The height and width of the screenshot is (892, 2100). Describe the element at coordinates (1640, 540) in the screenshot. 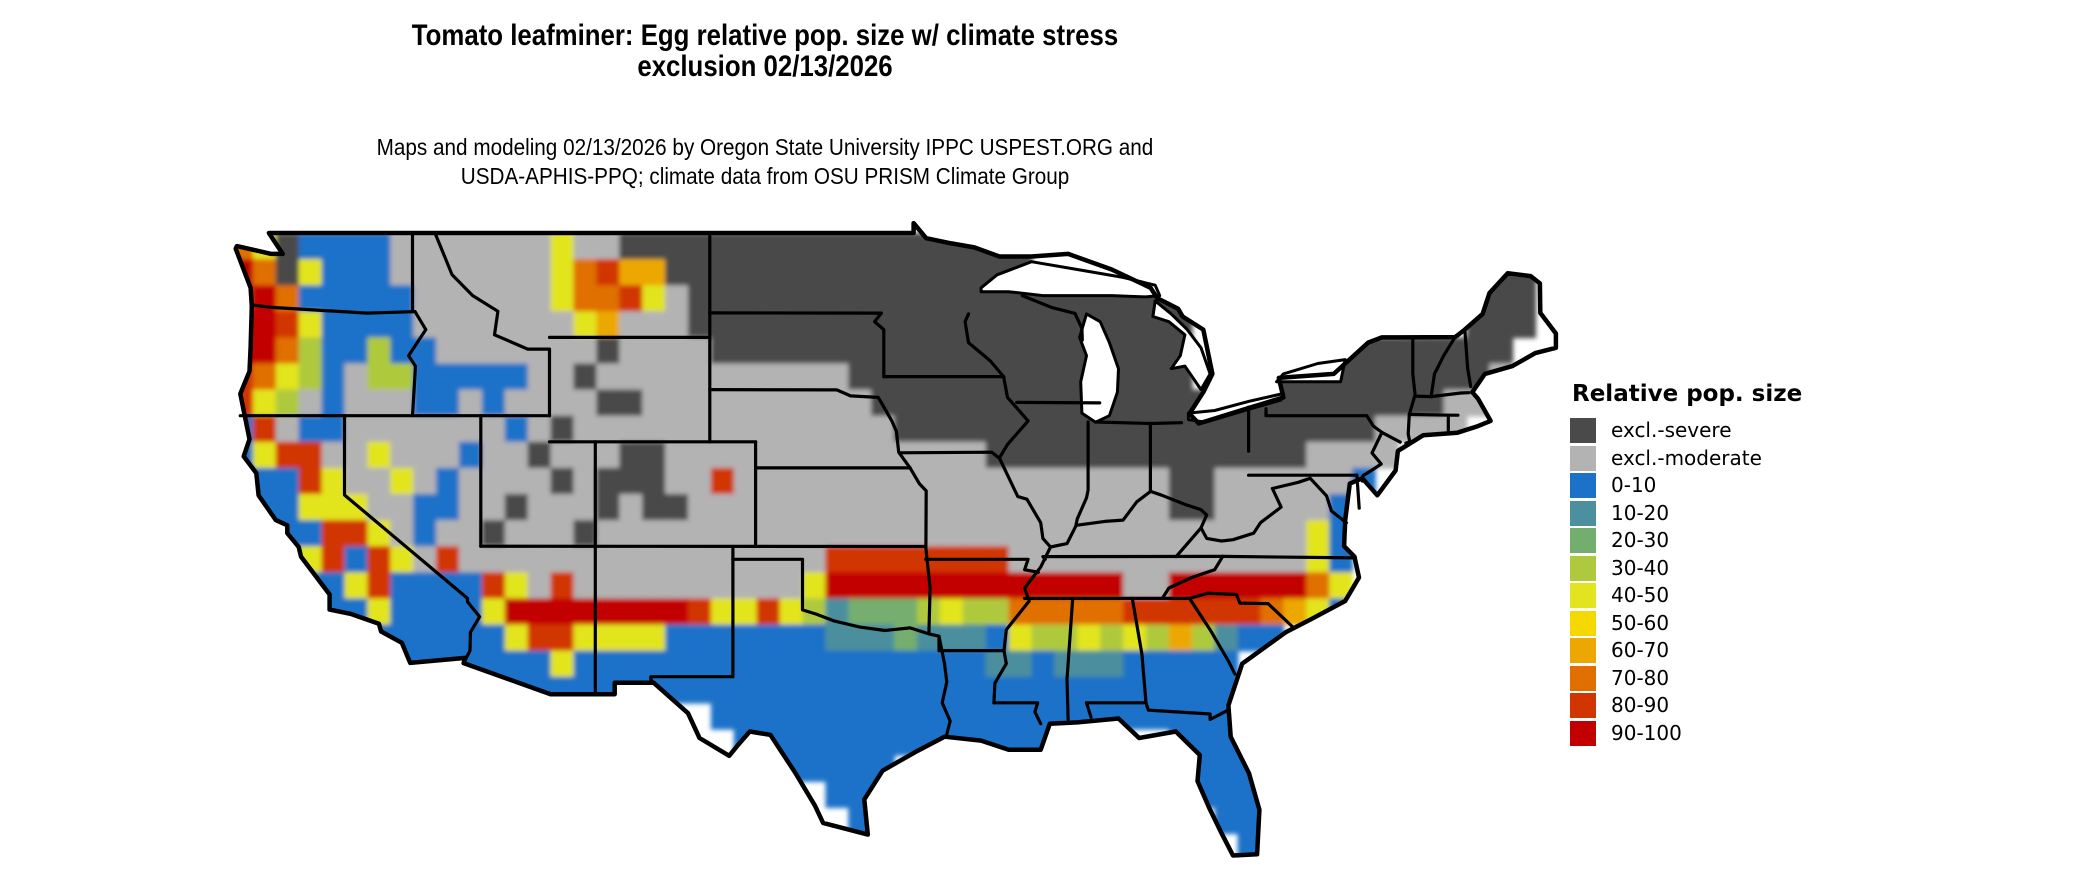

I see `legend-item-label: 20-30` at that location.